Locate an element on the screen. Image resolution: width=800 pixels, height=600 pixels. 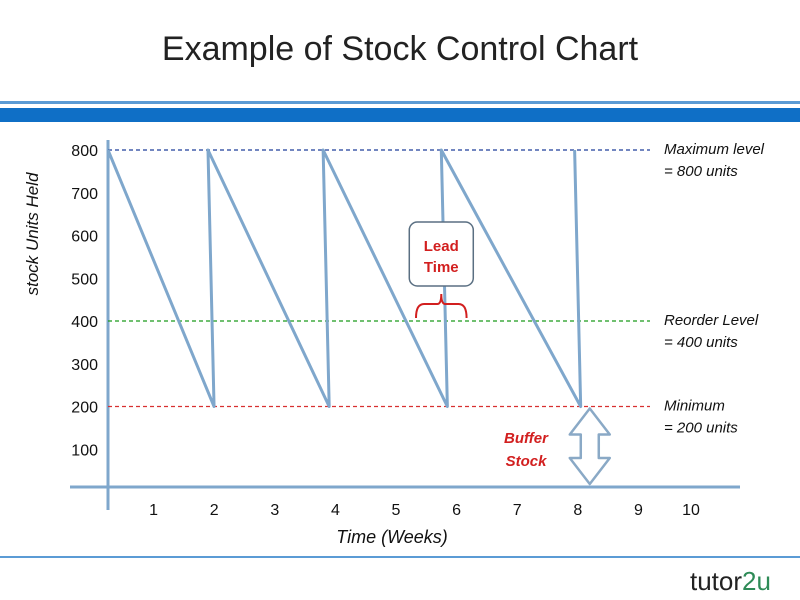
lead-time-box is located at coordinates (441, 254).